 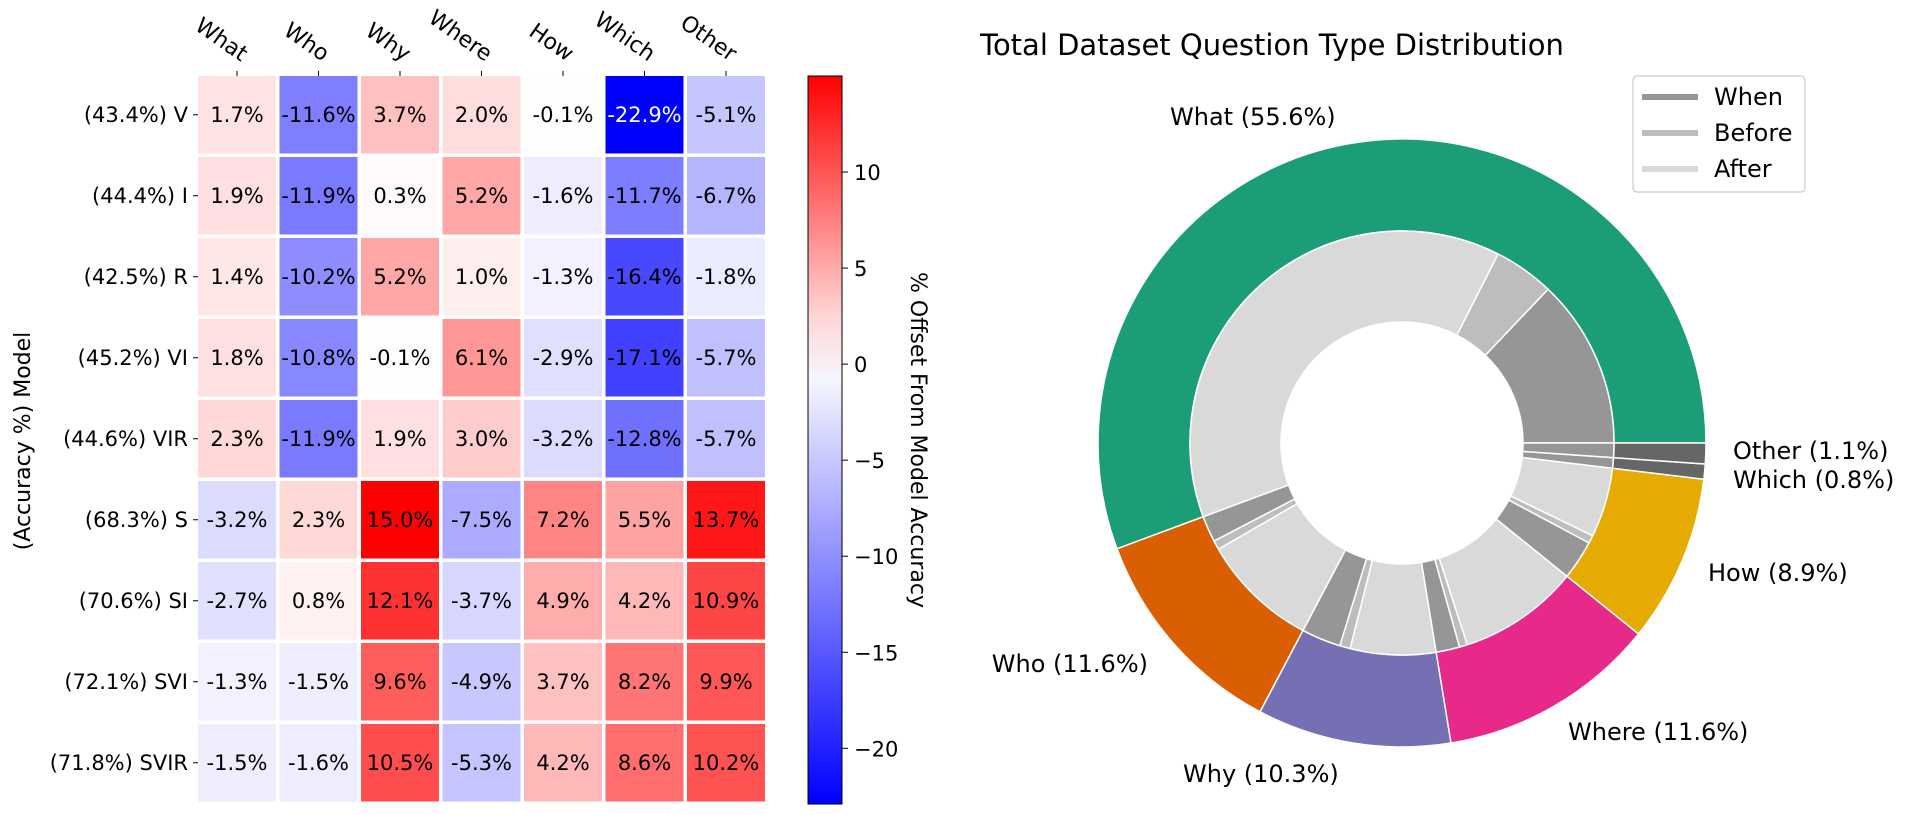 I want to click on heatmap-cell-label: 12.1%, so click(x=400, y=601).